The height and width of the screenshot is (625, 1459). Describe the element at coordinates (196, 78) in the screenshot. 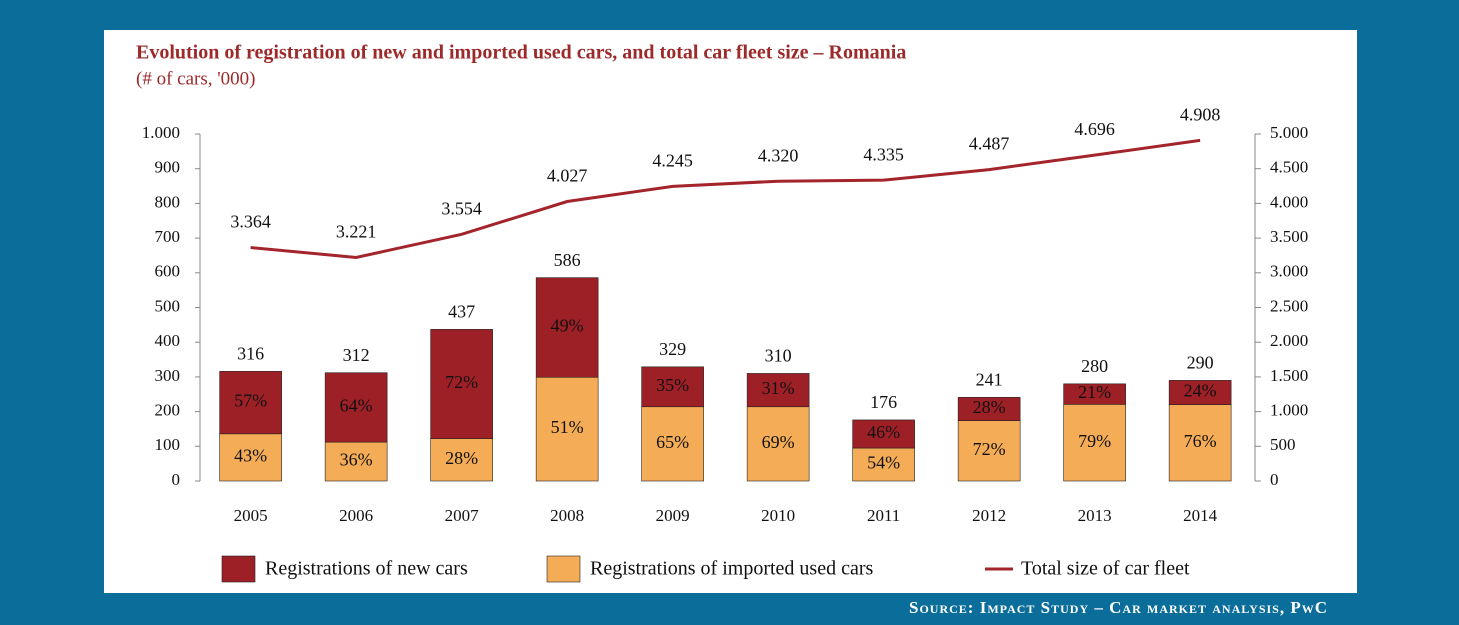

I see `chart-subtitle: (# of cars, '000)` at that location.